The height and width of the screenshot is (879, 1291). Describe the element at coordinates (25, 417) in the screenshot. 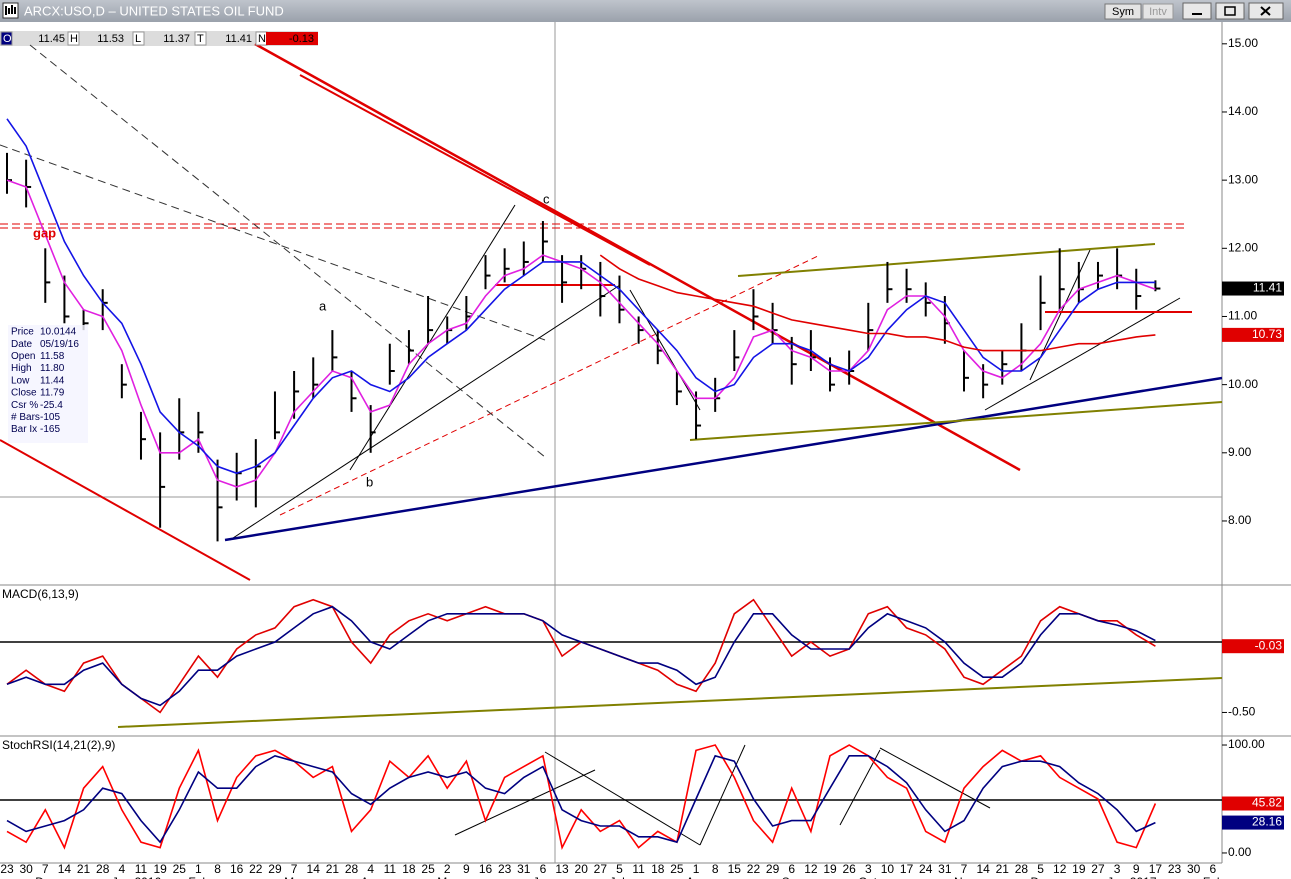

I see `info-label: # Bars` at that location.